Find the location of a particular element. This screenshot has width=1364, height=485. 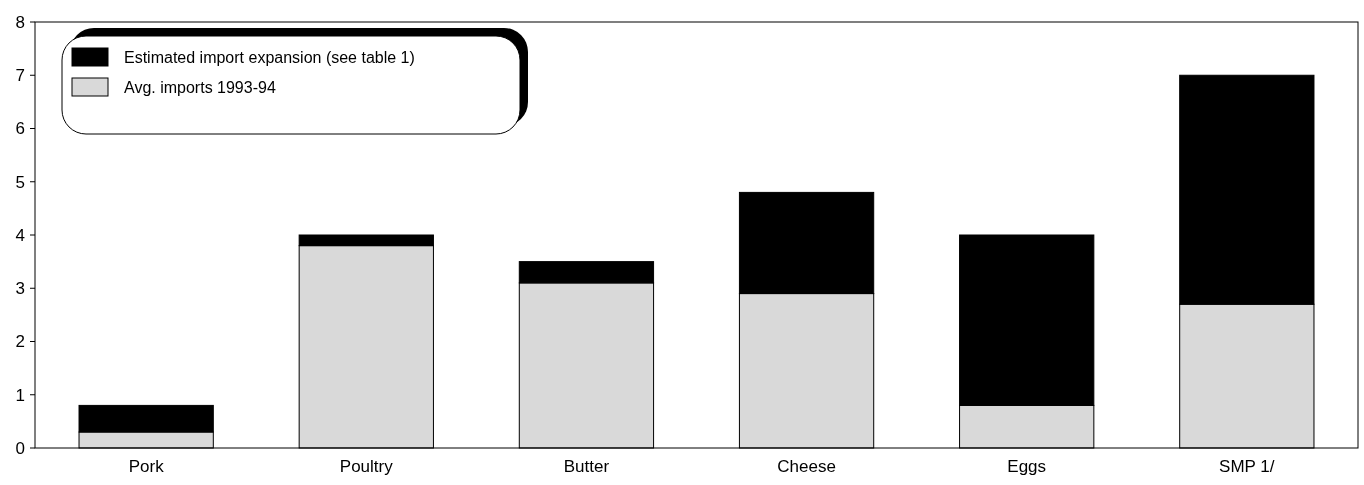

y-tick-label: 1 is located at coordinates (20, 395).